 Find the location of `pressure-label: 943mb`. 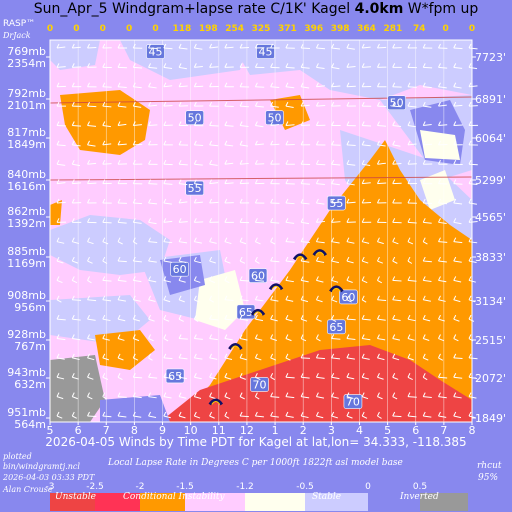

pressure-label: 943mb is located at coordinates (26, 372).